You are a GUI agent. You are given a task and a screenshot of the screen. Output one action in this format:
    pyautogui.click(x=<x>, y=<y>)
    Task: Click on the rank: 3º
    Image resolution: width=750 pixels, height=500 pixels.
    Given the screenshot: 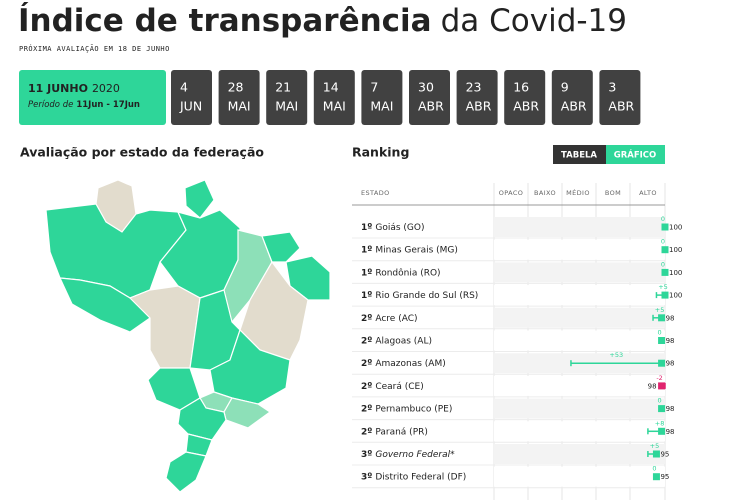 What is the action you would take?
    pyautogui.click(x=366, y=455)
    